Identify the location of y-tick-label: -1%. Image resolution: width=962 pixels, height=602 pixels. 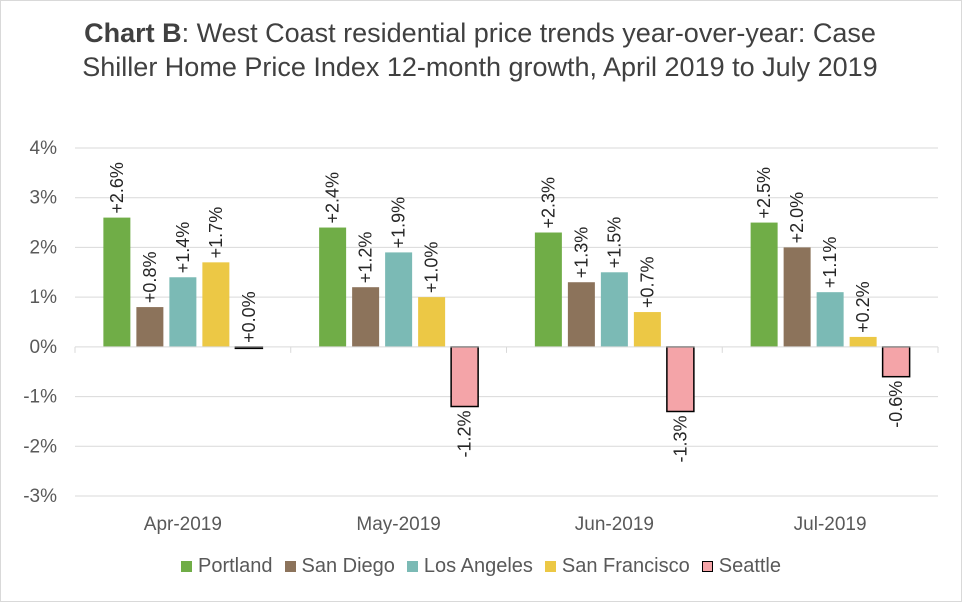
(40, 397).